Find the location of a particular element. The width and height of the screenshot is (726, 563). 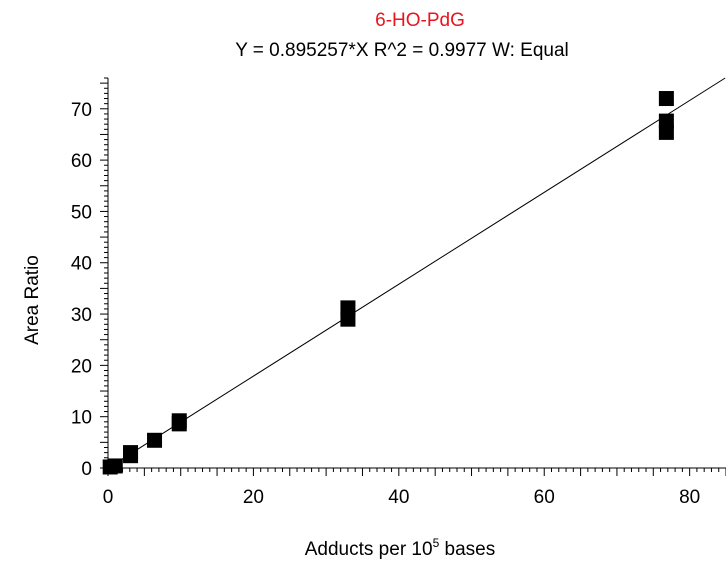

x-axis-title-main: Adducts per 10 is located at coordinates (369, 549).